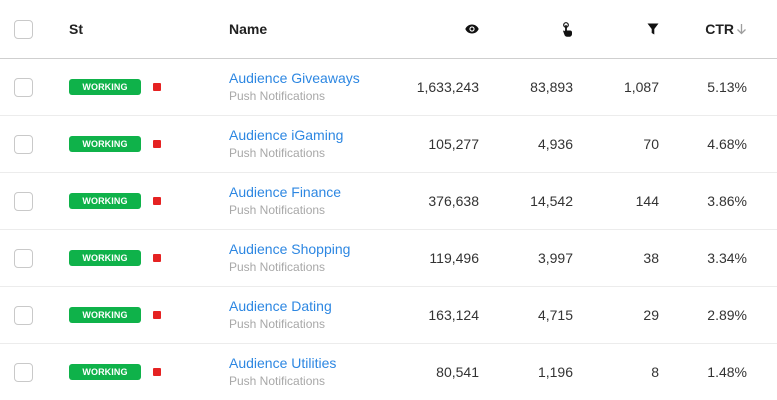 This screenshot has height=400, width=777. What do you see at coordinates (619, 87) in the screenshot?
I see `conversions-cell: 1,087` at bounding box center [619, 87].